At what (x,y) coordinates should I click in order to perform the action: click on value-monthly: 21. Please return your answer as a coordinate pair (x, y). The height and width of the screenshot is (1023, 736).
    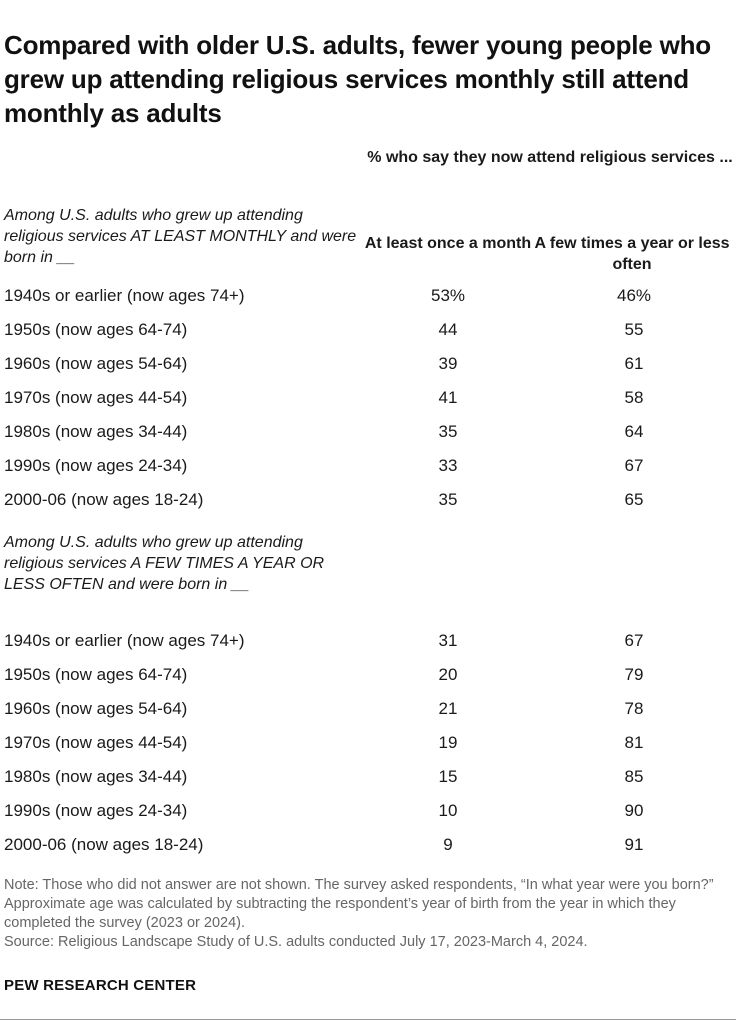
    Looking at the image, I should click on (448, 708).